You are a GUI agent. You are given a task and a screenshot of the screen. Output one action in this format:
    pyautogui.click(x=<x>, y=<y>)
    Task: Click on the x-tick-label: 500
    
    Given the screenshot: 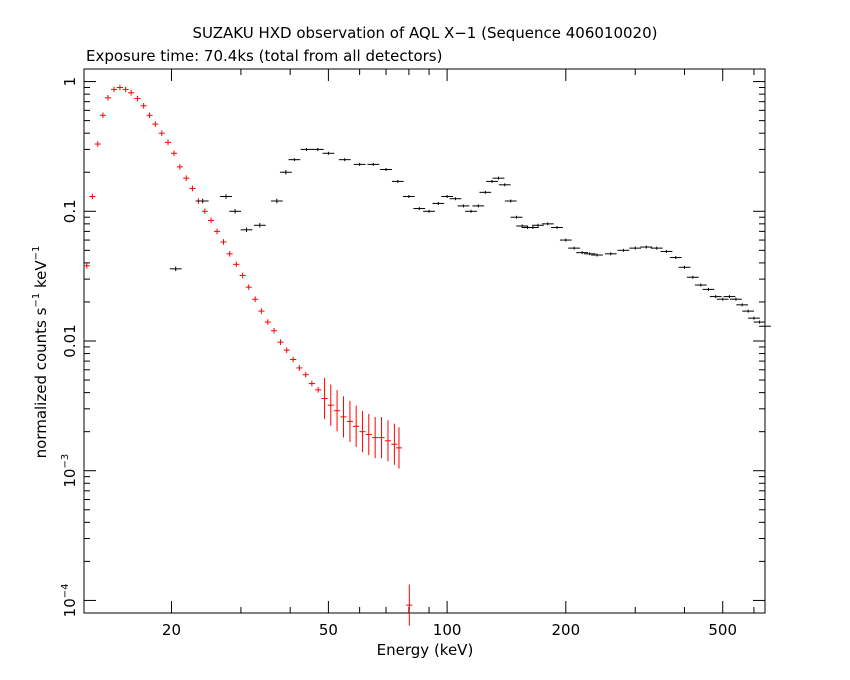 What is the action you would take?
    pyautogui.click(x=722, y=630)
    